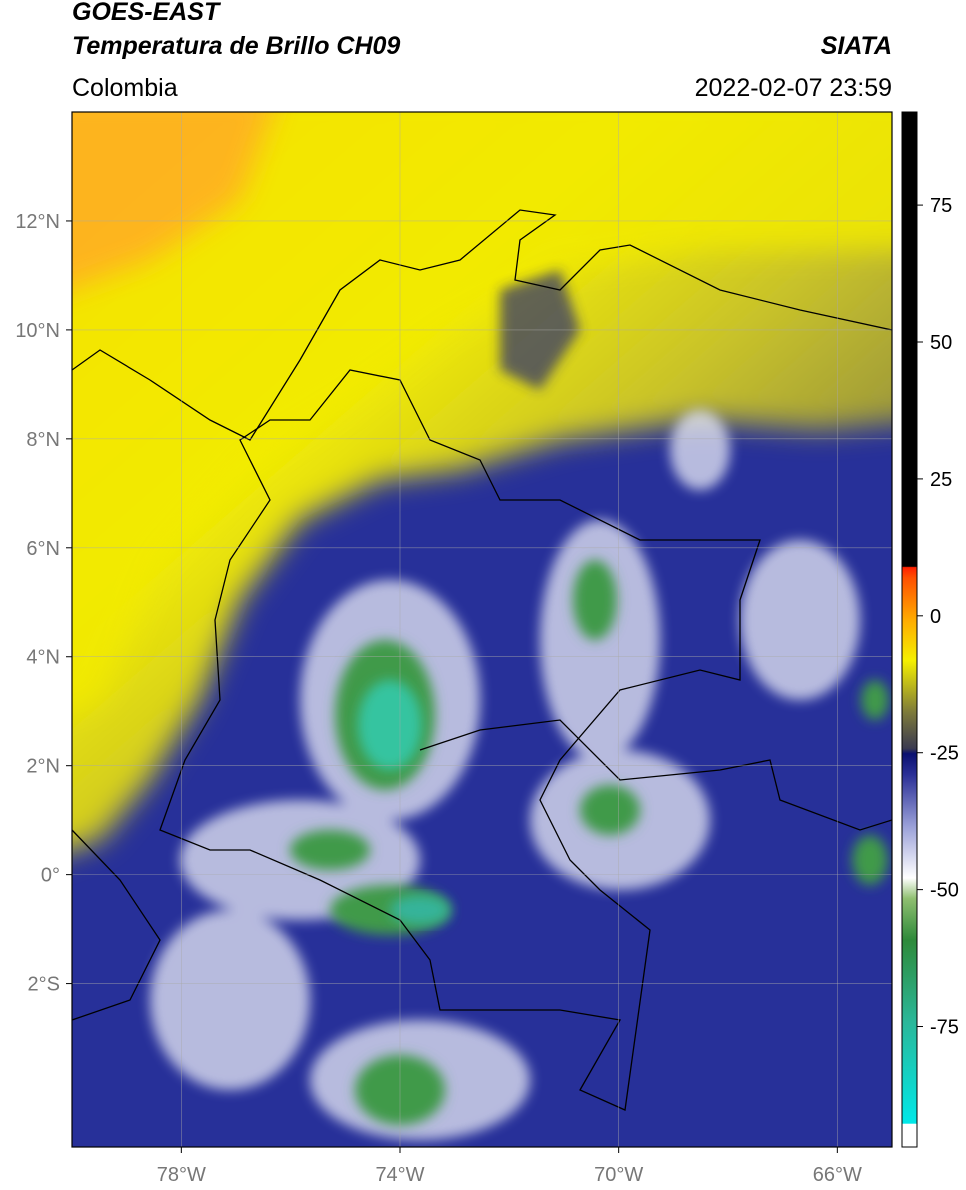 This screenshot has height=1190, width=966. I want to click on y-tick-label: 12°N, so click(37, 222).